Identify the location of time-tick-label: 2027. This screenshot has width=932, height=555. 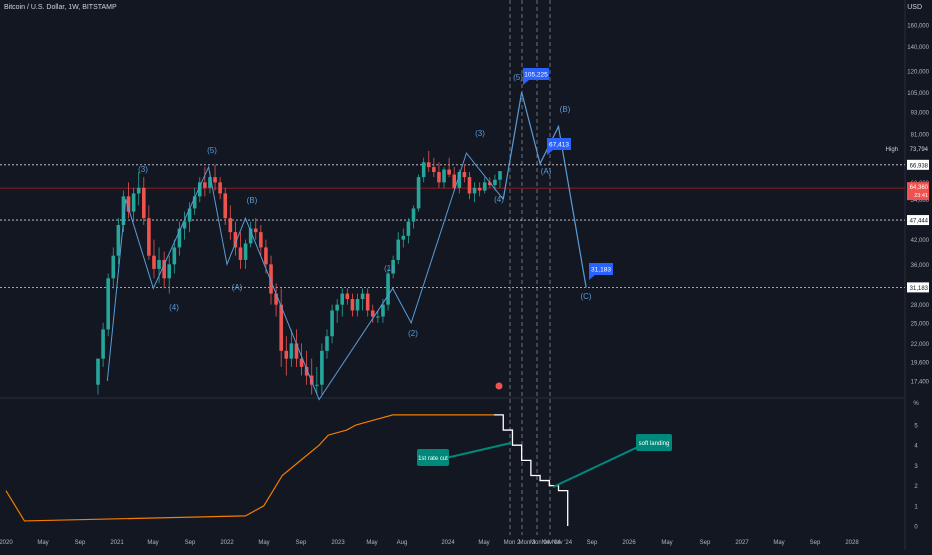
(742, 543).